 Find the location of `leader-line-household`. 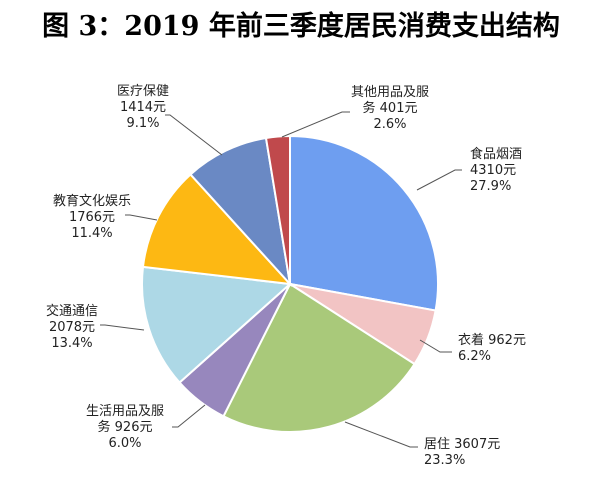

leader-line-household is located at coordinates (189, 416).